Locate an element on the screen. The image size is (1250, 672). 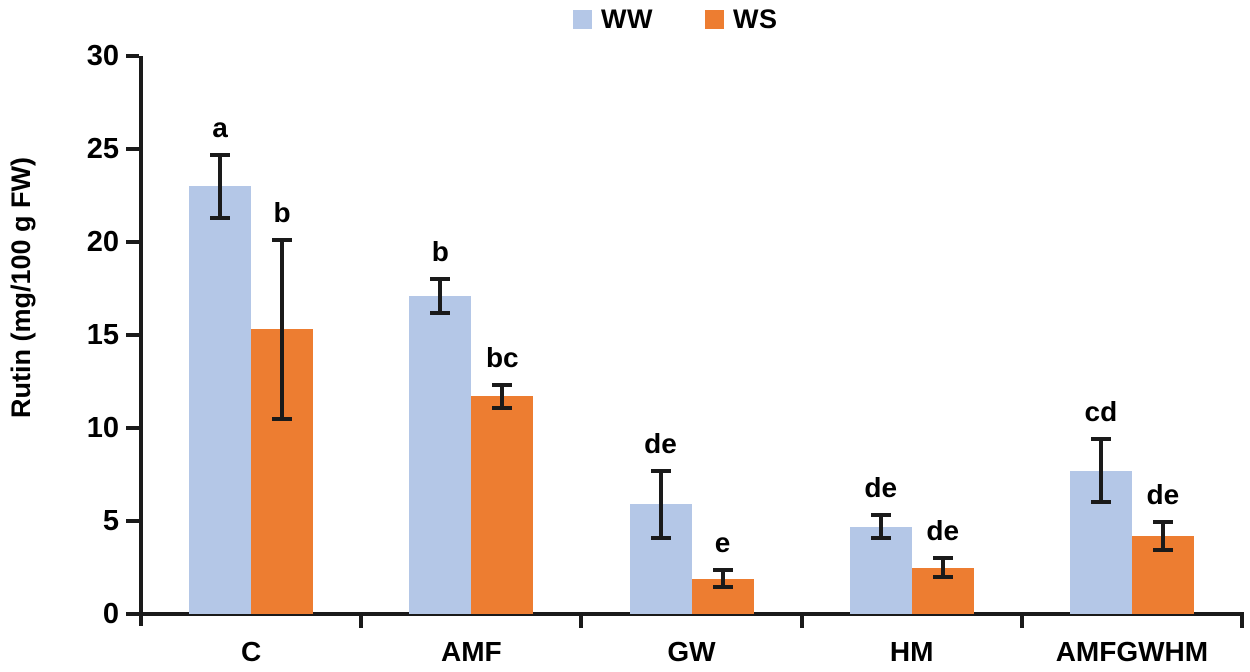
bar-ws-AMF is located at coordinates (502, 505).